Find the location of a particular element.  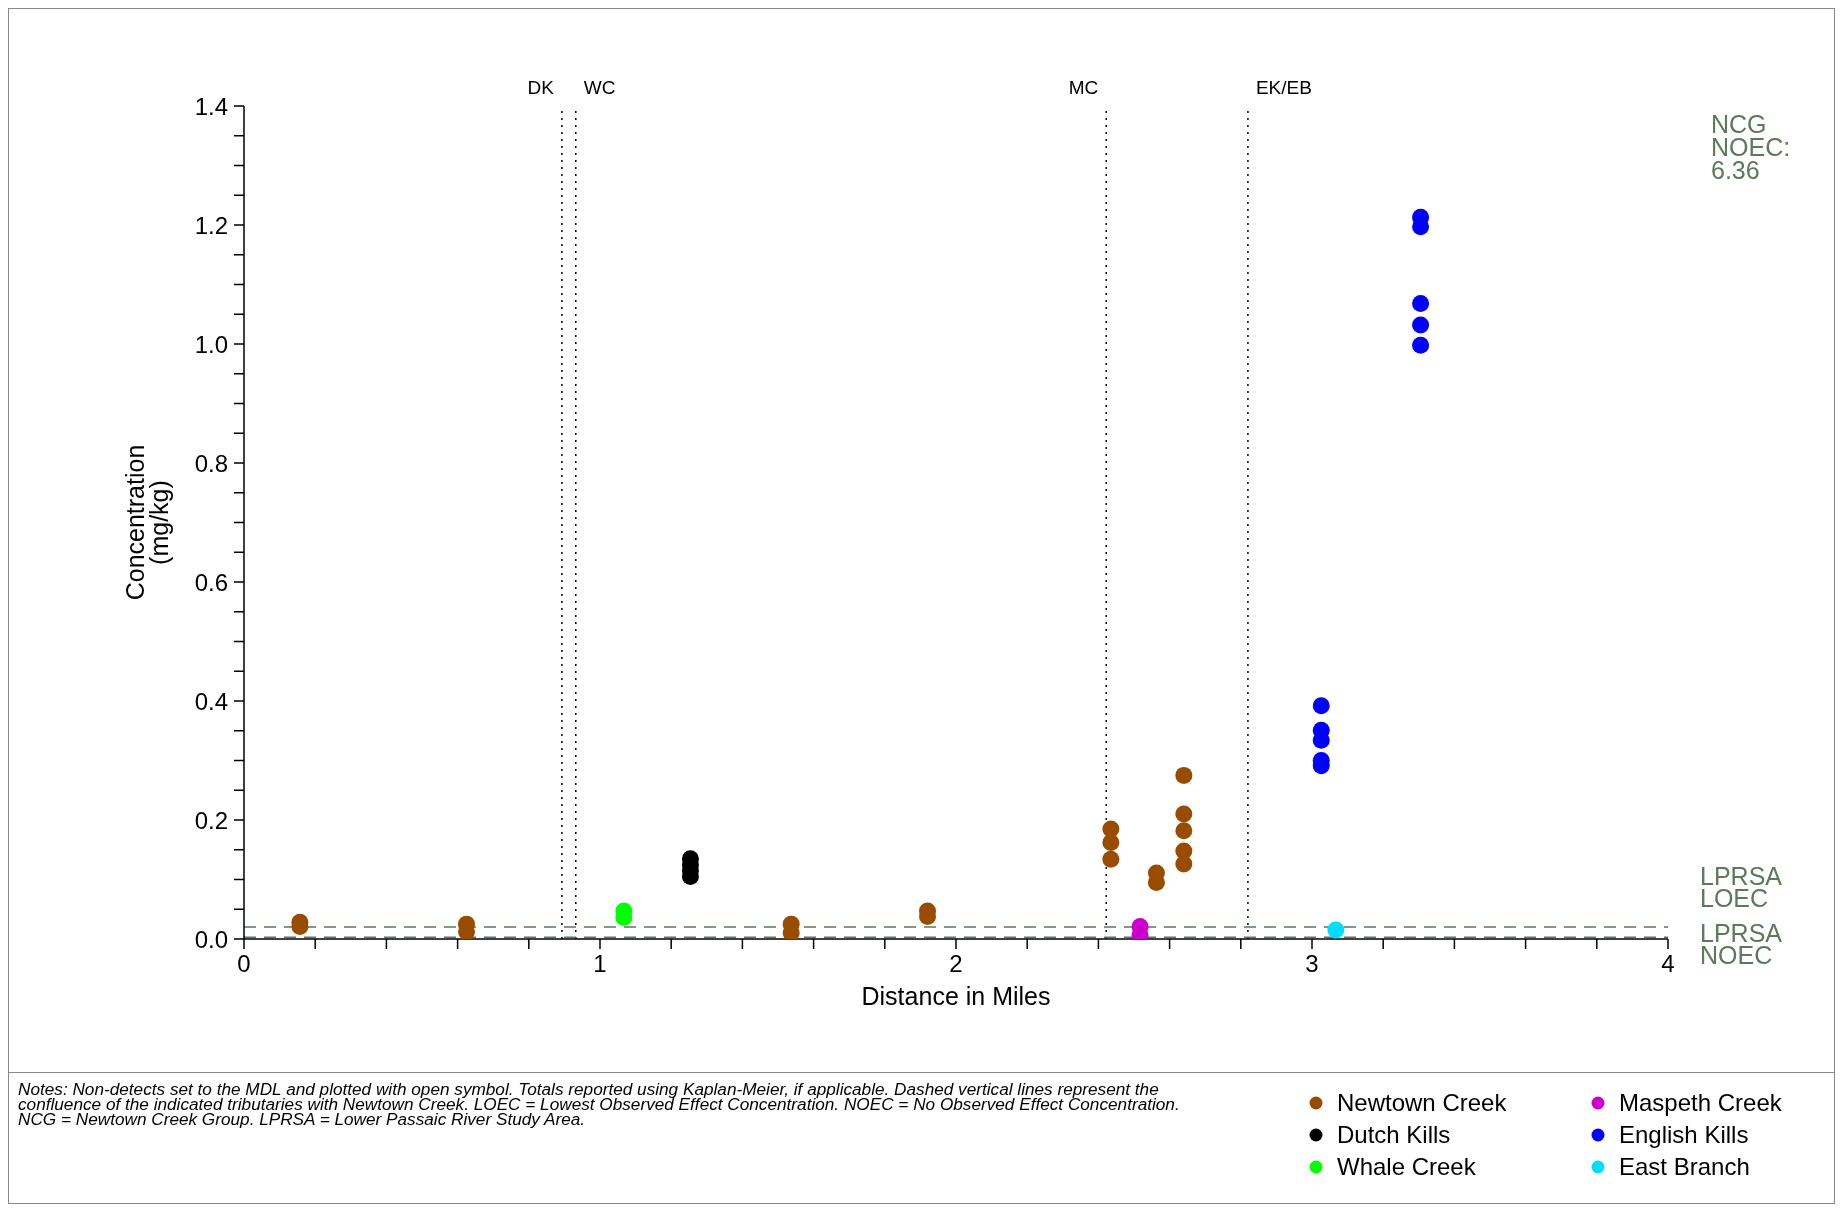

legend-label: Newtown Creek is located at coordinates (1422, 1103).